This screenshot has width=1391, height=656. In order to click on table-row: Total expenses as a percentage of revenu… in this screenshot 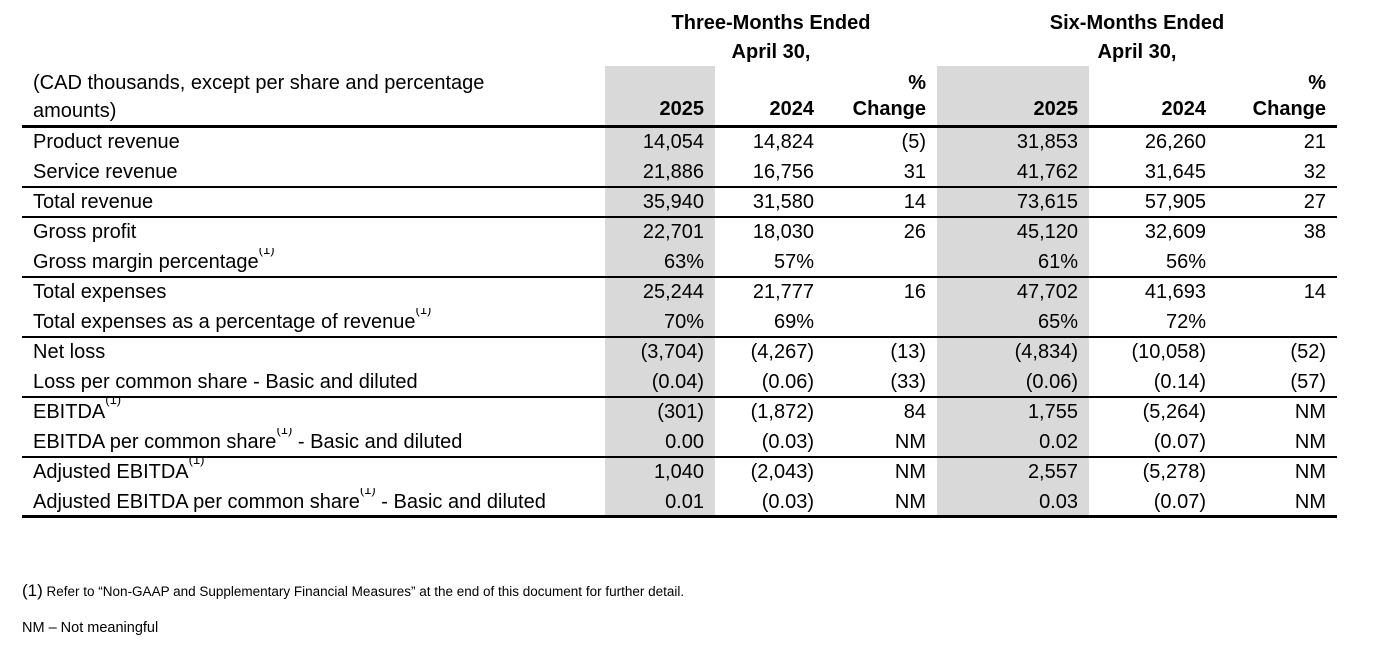, I will do `click(679, 323)`.